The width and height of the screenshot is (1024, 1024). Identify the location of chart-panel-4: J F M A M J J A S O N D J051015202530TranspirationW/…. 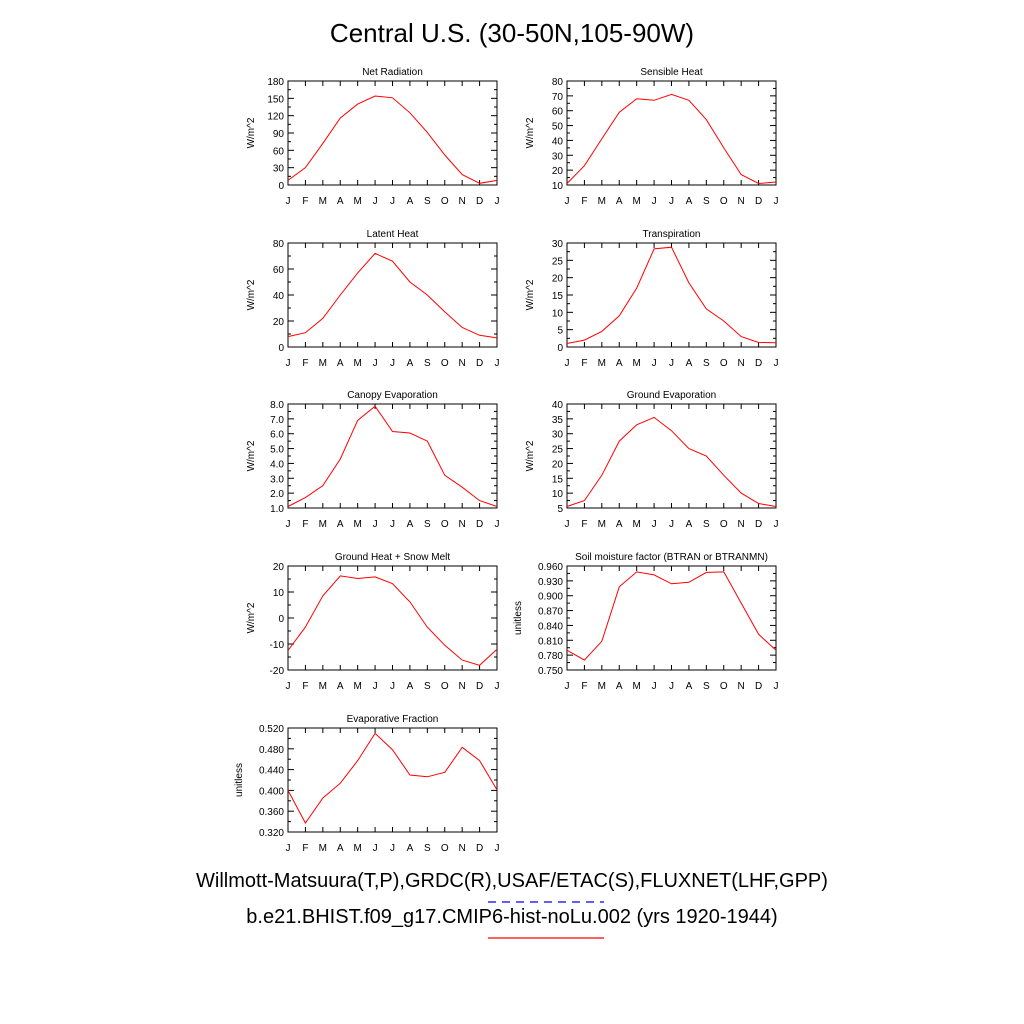
(652, 299).